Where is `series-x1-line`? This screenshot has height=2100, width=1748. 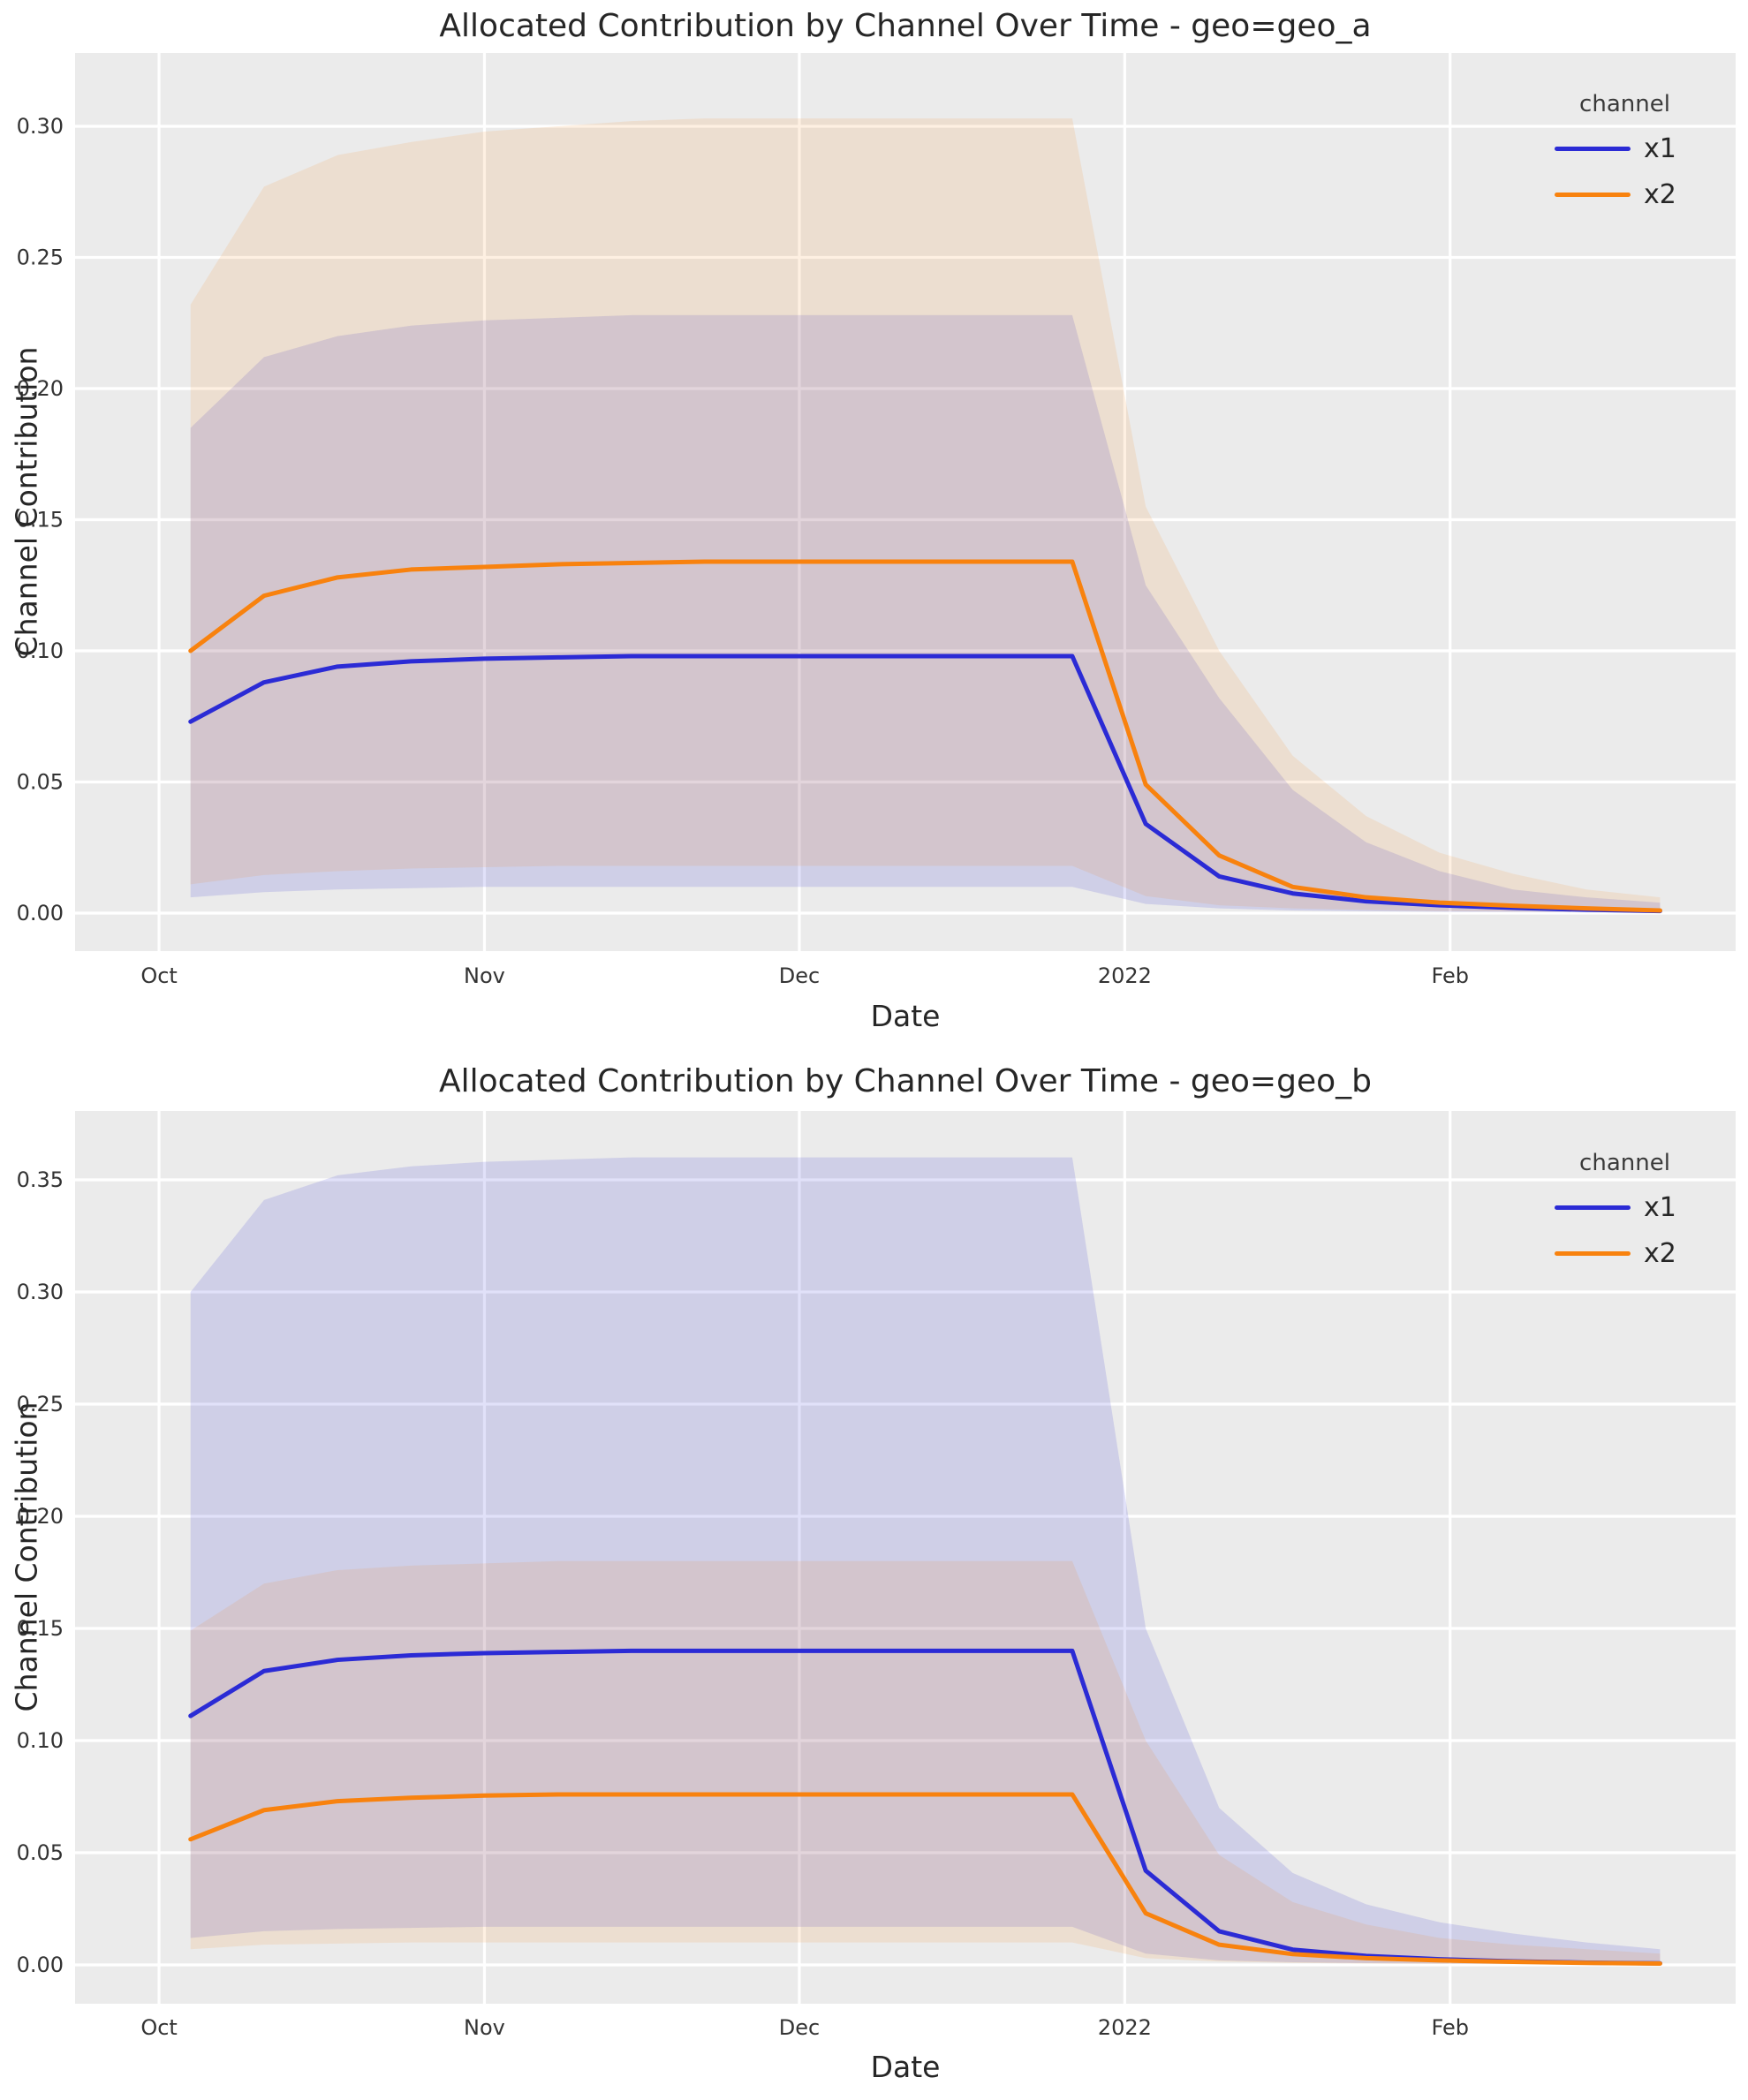 series-x1-line is located at coordinates (925, 784).